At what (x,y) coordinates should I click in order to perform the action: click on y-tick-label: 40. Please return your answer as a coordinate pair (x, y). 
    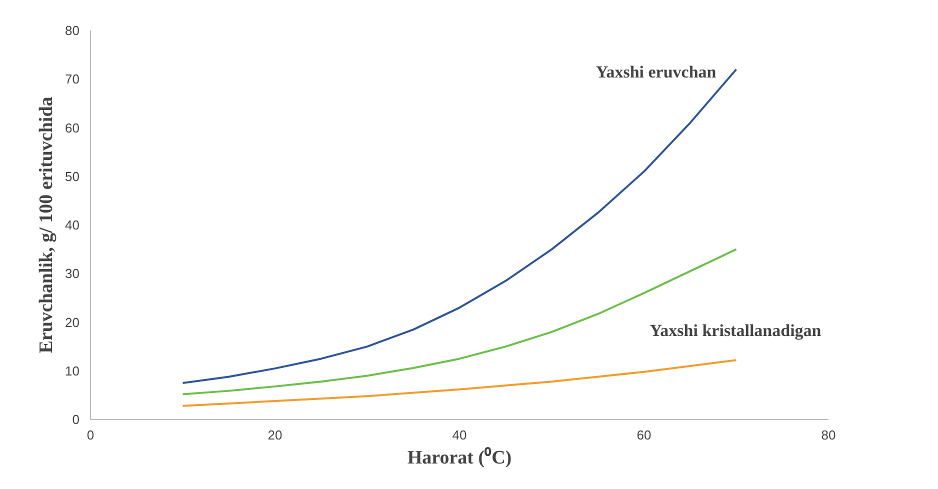
    Looking at the image, I should click on (72, 225).